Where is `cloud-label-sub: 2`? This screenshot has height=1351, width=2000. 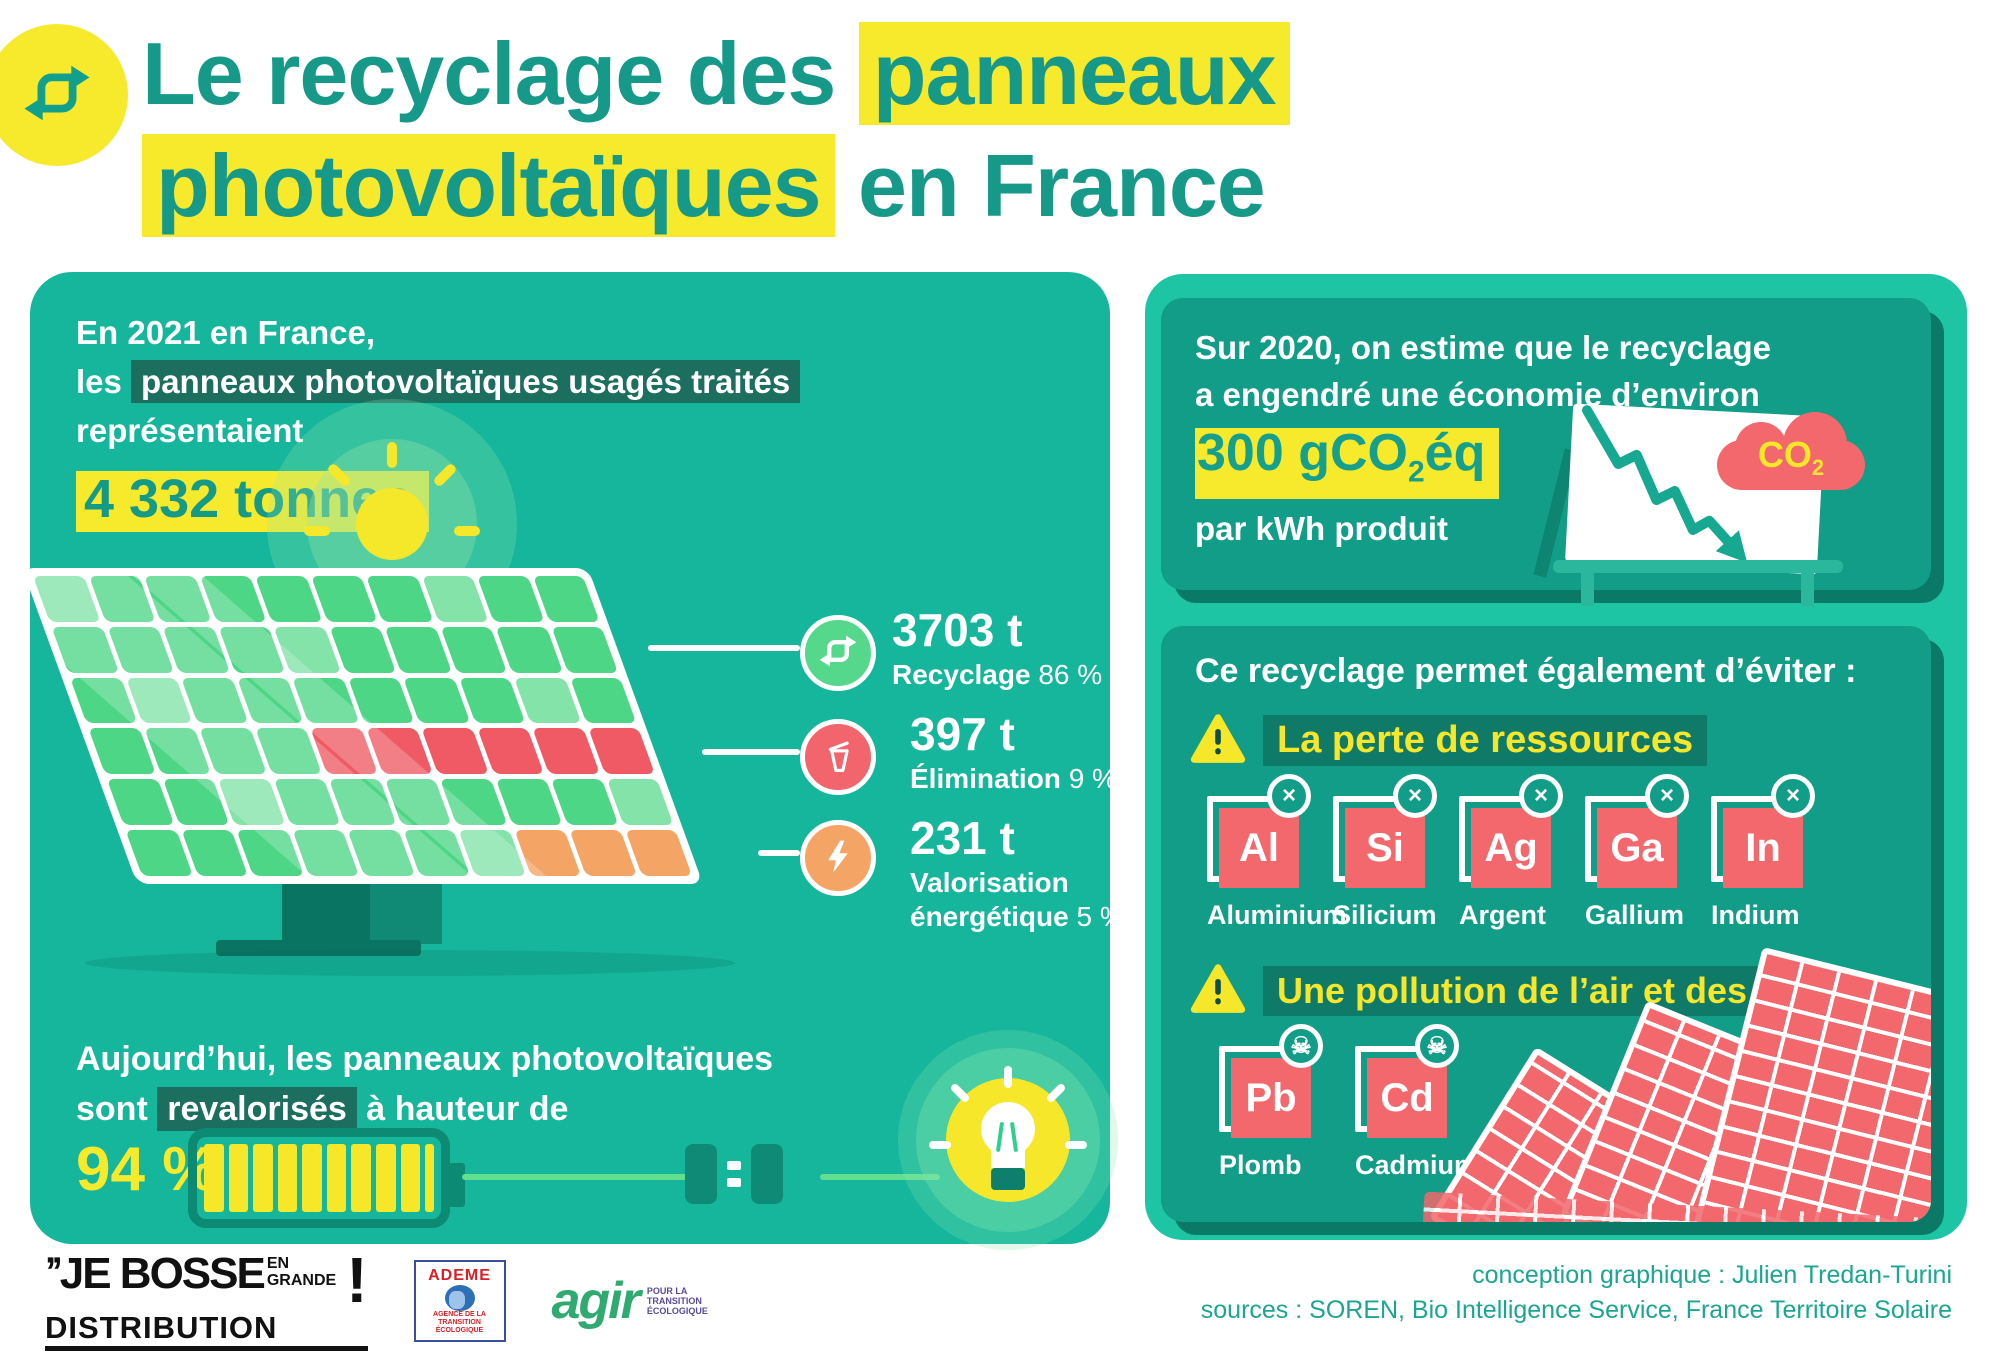 cloud-label-sub: 2 is located at coordinates (1818, 468).